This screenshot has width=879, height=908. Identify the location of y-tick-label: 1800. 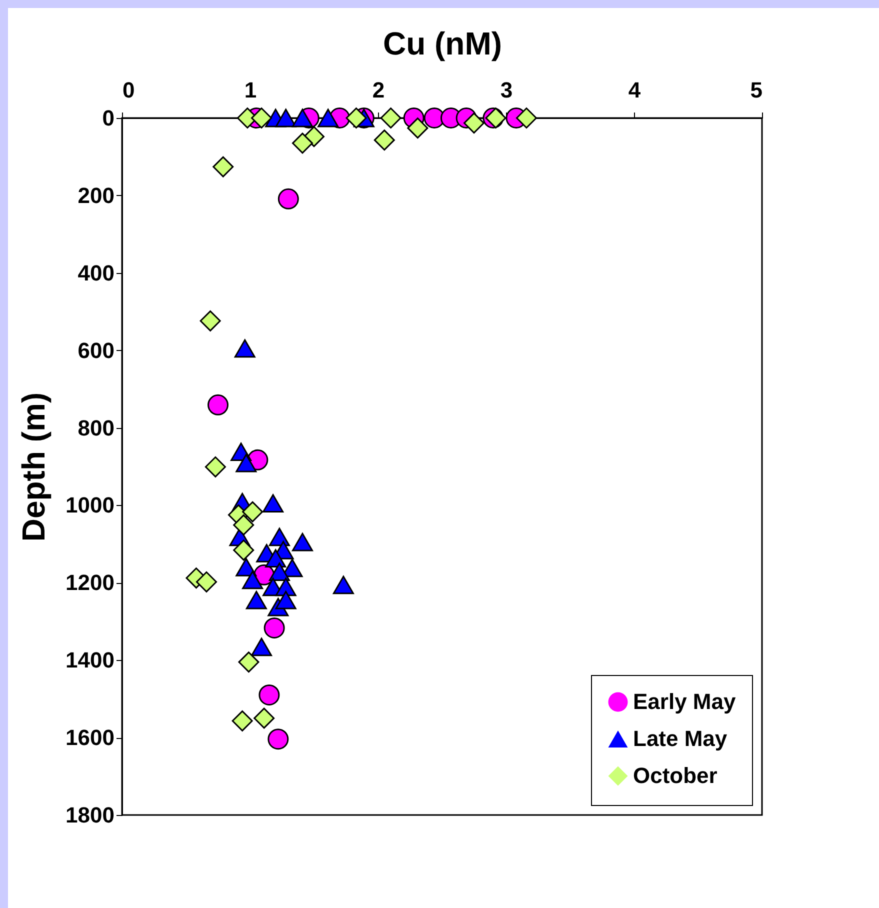
(90, 815).